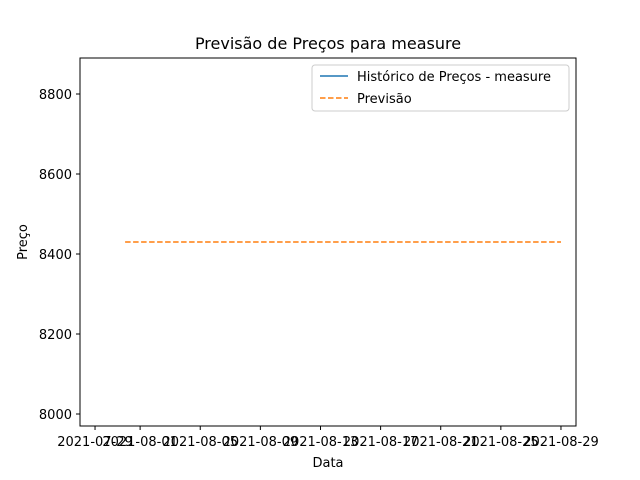  I want to click on legend-label-history: Histórico de Preços - measure, so click(454, 77).